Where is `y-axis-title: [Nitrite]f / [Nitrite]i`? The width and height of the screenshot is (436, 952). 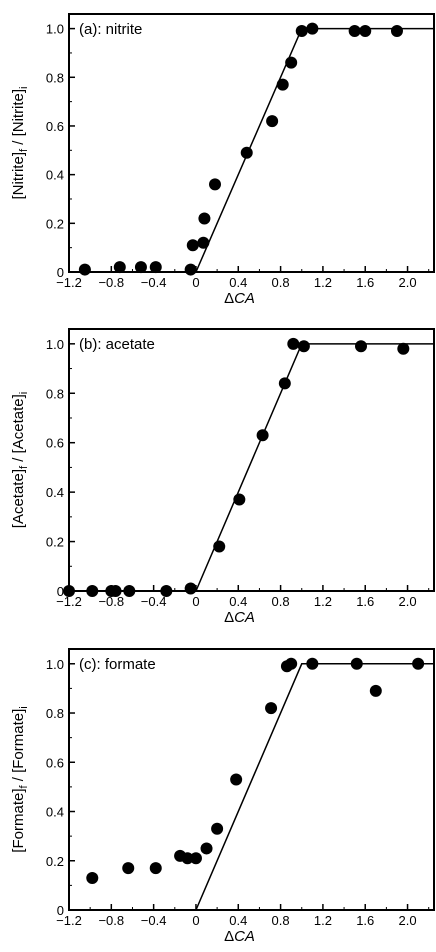 y-axis-title: [Nitrite]f / [Nitrite]i is located at coordinates (20, 142).